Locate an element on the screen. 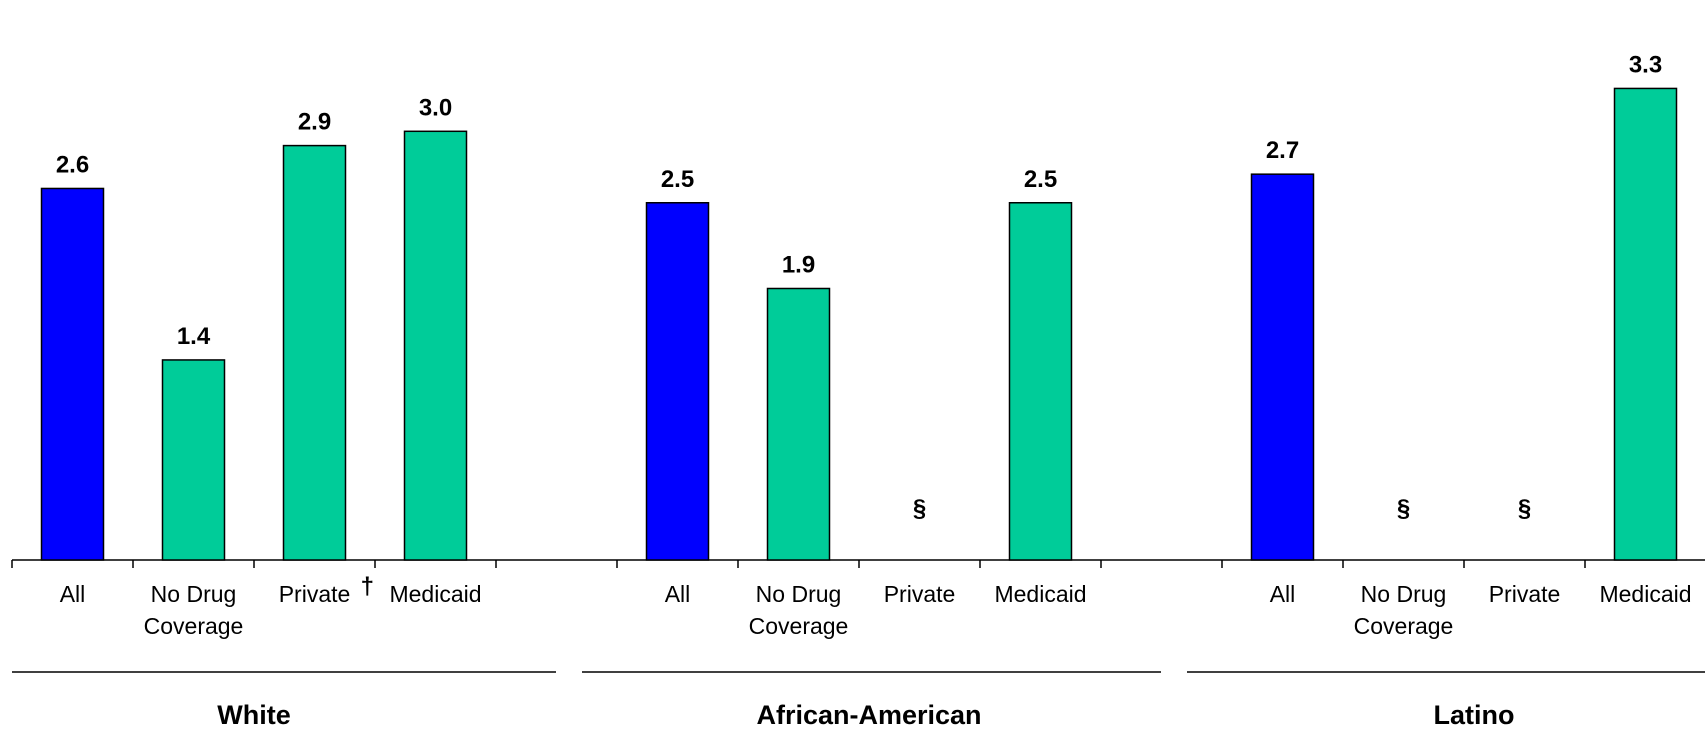  footnote-dagger: † is located at coordinates (367, 586).